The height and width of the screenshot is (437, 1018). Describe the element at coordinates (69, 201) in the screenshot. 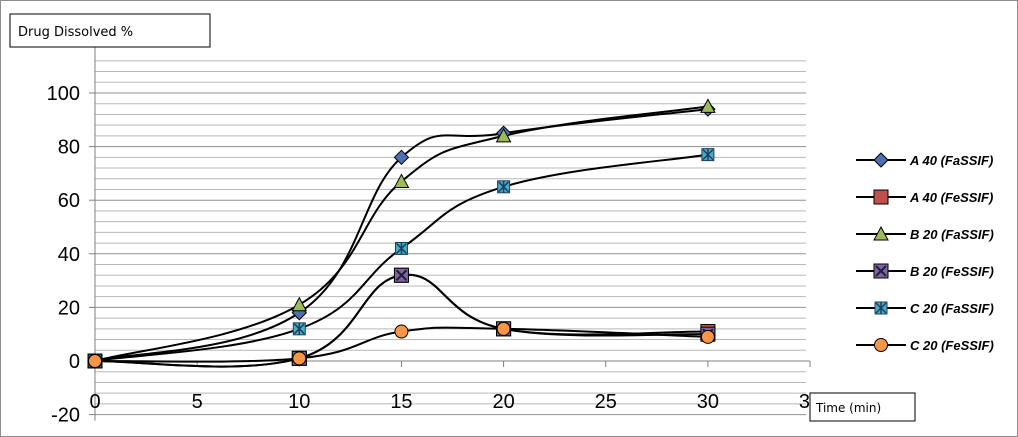

I see `y-tick-label: 60` at that location.